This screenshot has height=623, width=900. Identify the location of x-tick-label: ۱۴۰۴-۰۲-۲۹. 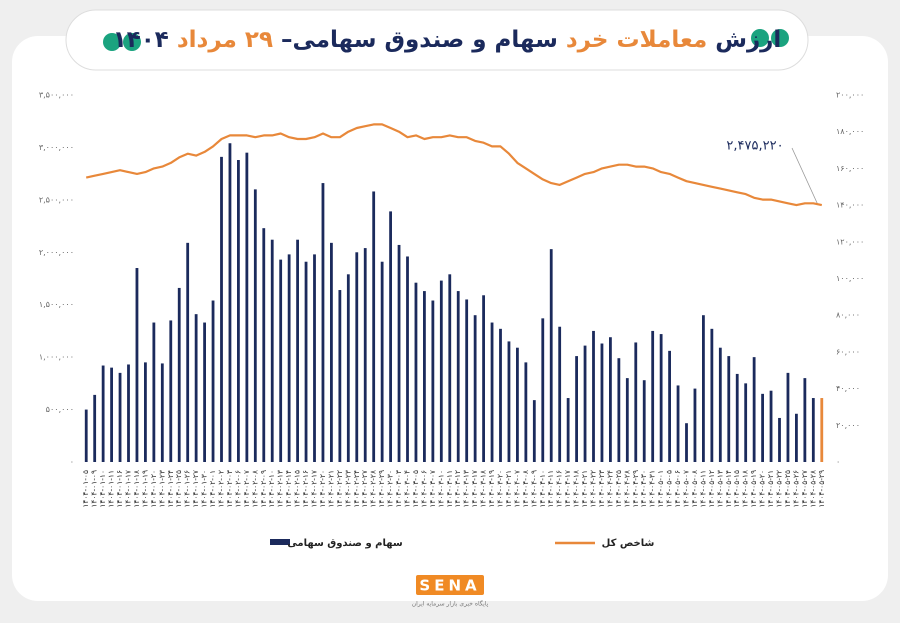
(381, 489).